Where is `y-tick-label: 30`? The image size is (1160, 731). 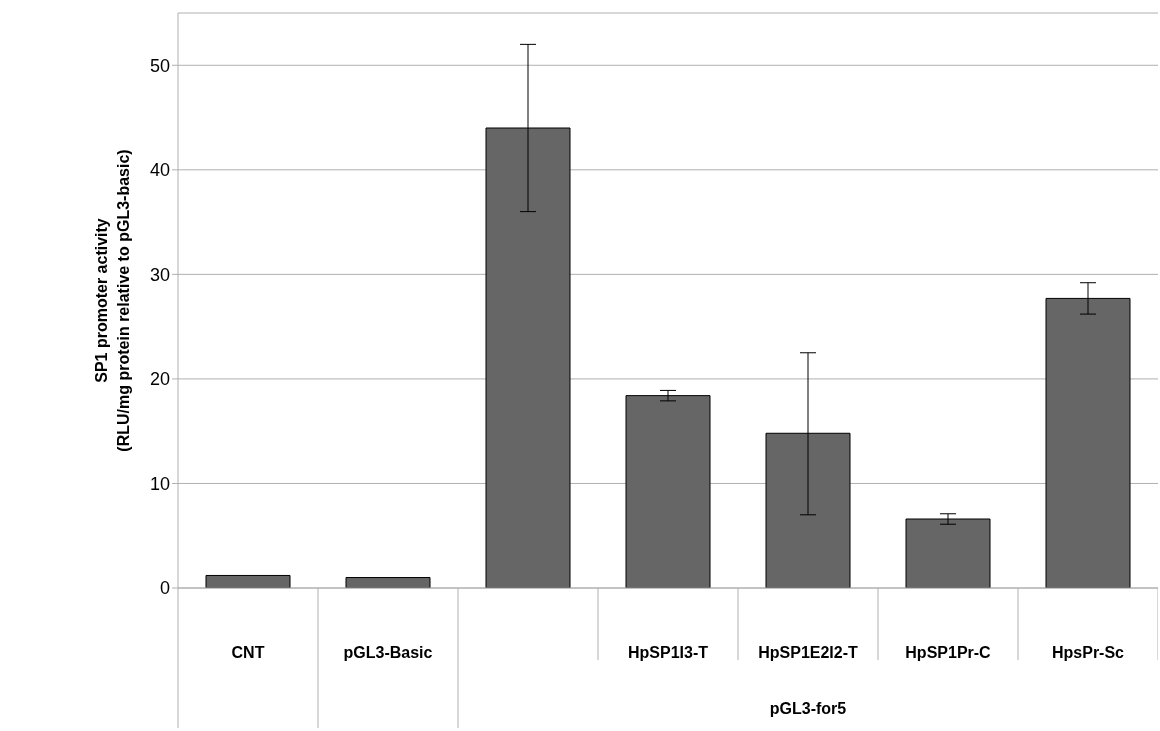 y-tick-label: 30 is located at coordinates (159, 274).